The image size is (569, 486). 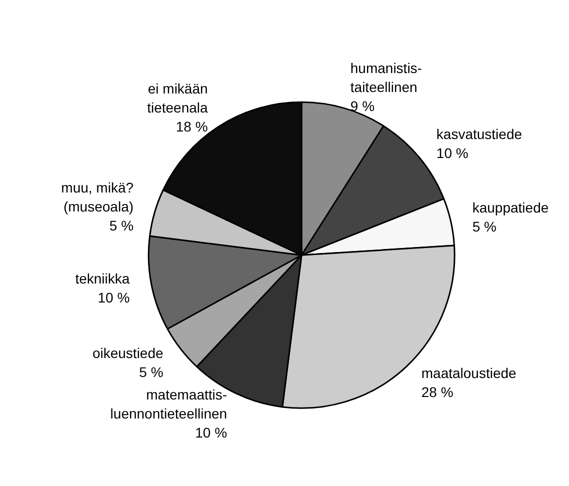 I want to click on slice-label: kasvatustiede, so click(x=479, y=134).